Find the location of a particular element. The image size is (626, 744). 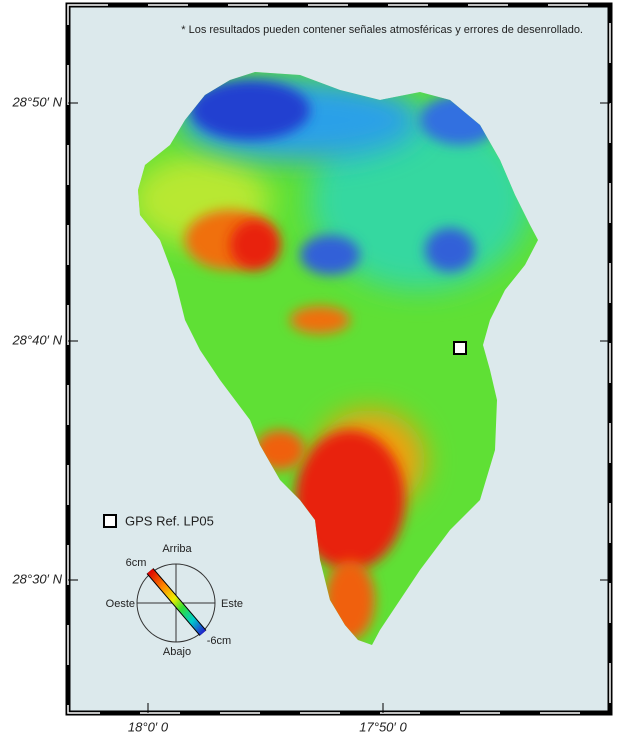

legend-gps-symbol is located at coordinates (110, 521).